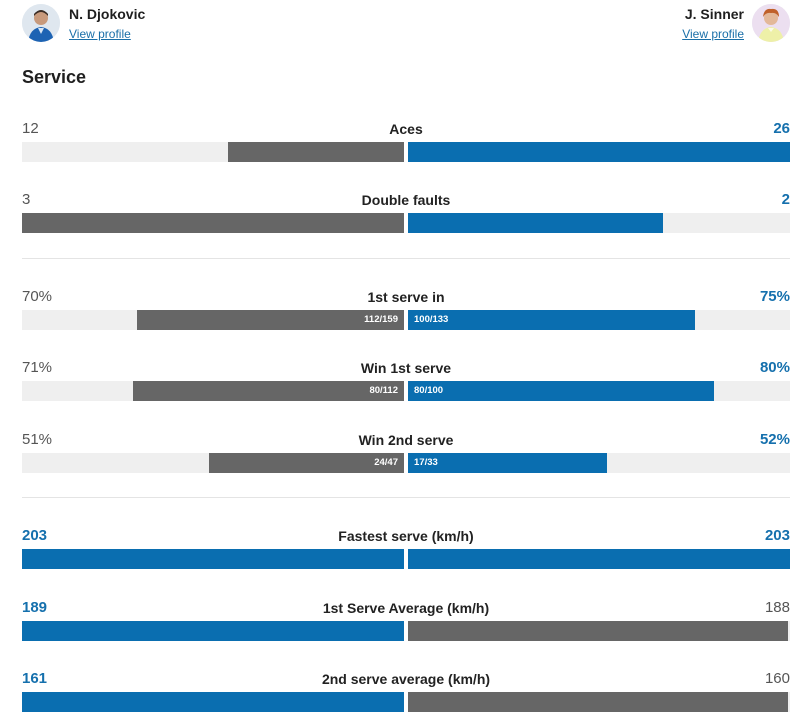 Image resolution: width=808 pixels, height=715 pixels. Describe the element at coordinates (781, 128) in the screenshot. I see `stat-right-value: 26` at that location.